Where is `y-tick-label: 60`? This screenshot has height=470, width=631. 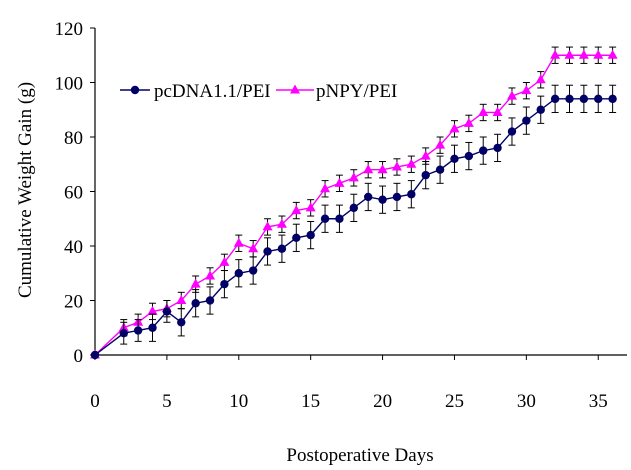 y-tick-label: 60 is located at coordinates (73, 193).